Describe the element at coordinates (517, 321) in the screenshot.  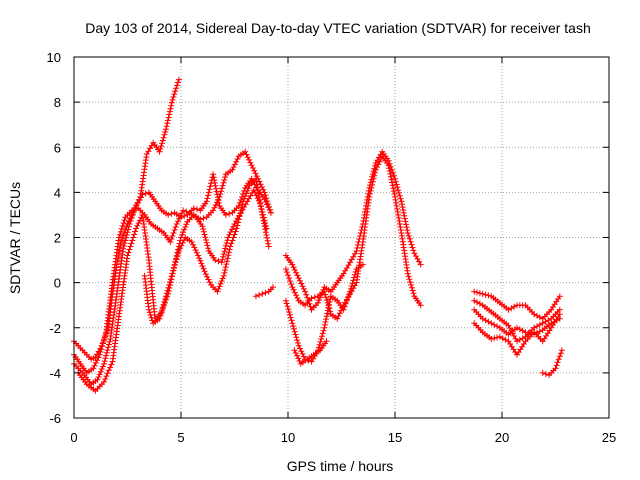
I see `series-arc14` at that location.